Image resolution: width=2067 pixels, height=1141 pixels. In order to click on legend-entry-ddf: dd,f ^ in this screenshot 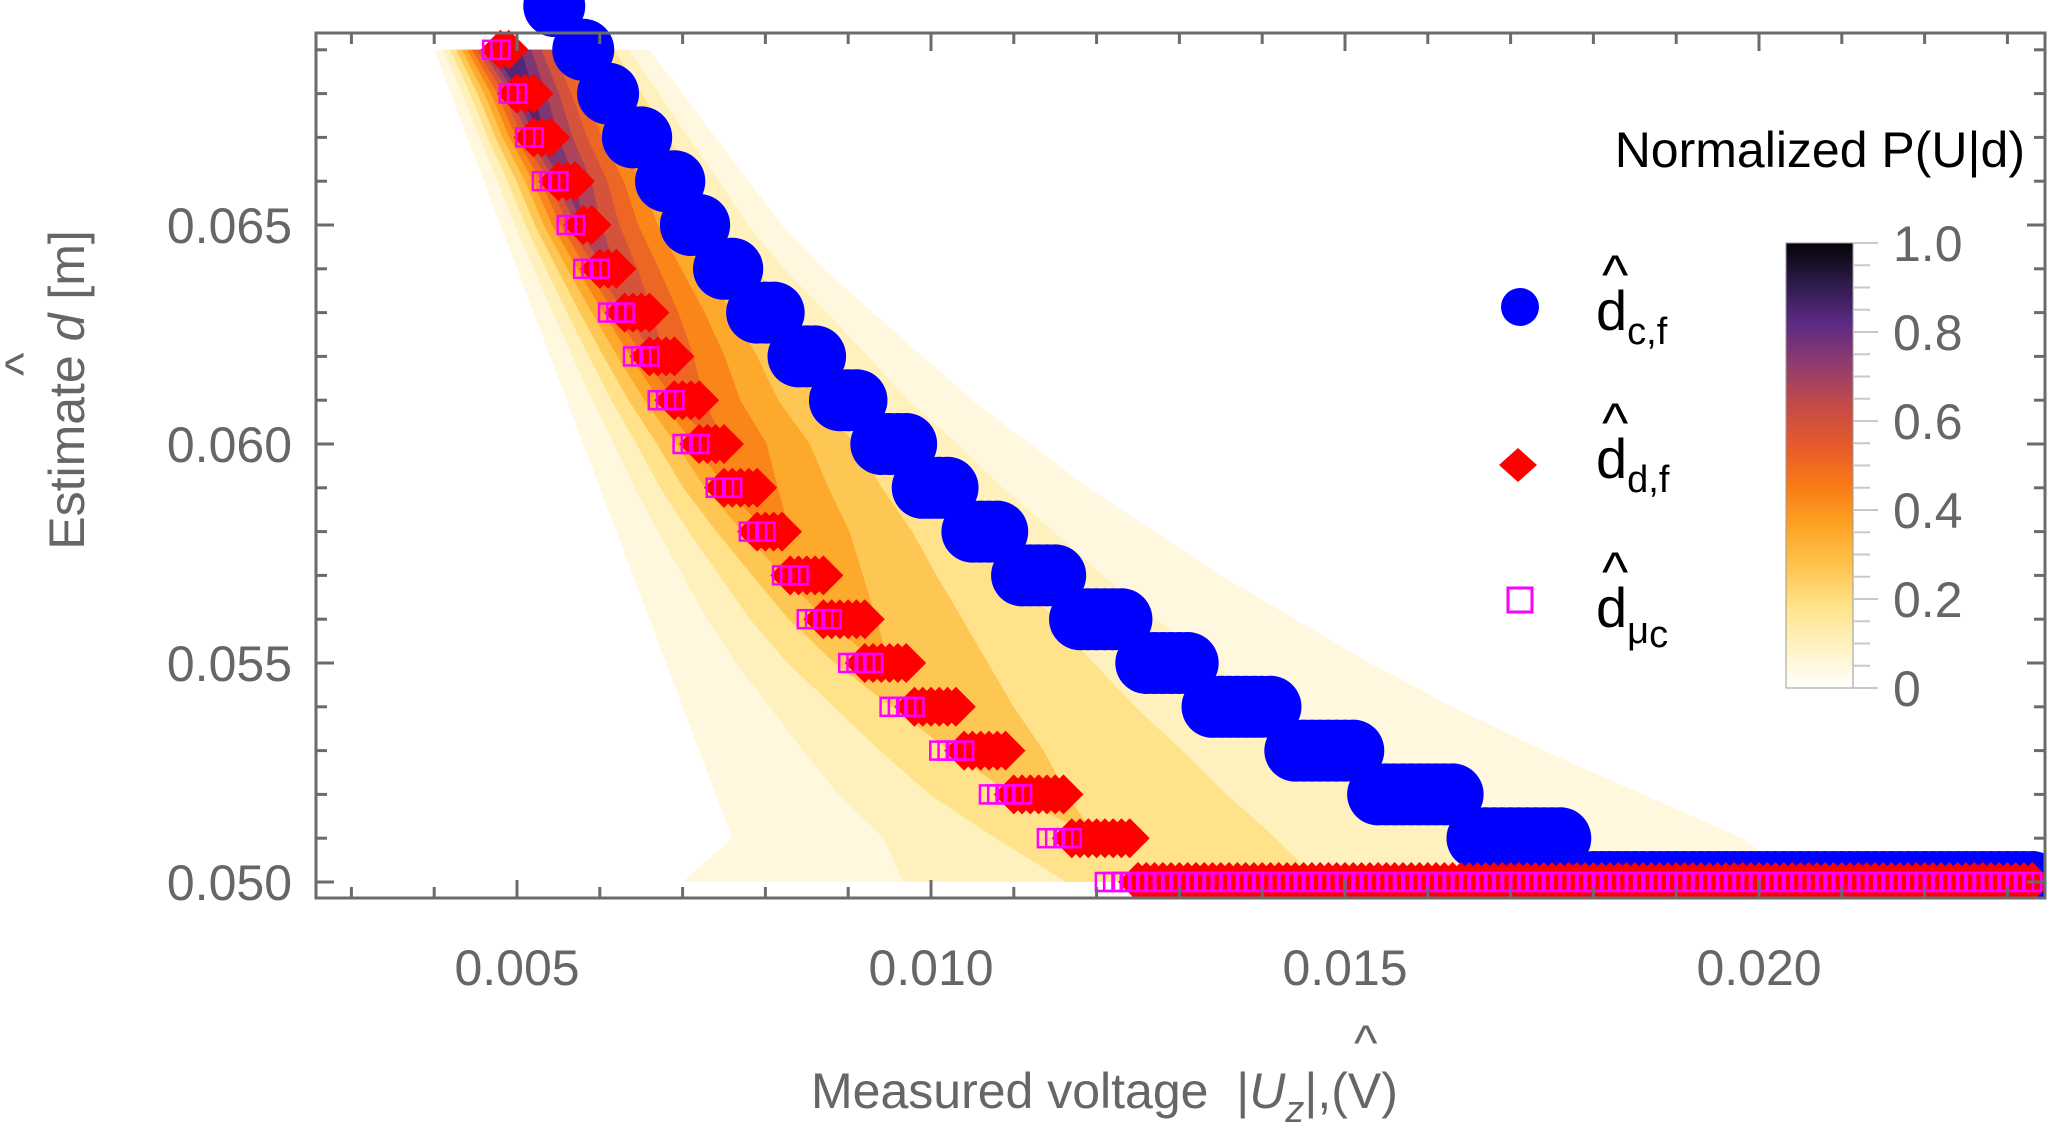, I will do `click(1584, 446)`.